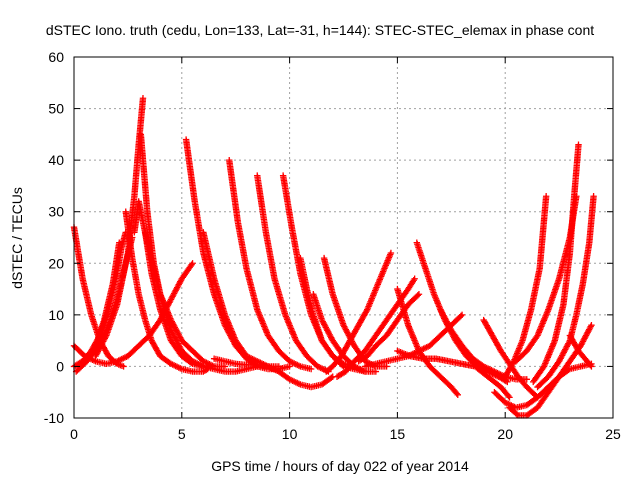 The image size is (640, 480). Describe the element at coordinates (56, 109) in the screenshot. I see `y-tick-label: 50` at that location.